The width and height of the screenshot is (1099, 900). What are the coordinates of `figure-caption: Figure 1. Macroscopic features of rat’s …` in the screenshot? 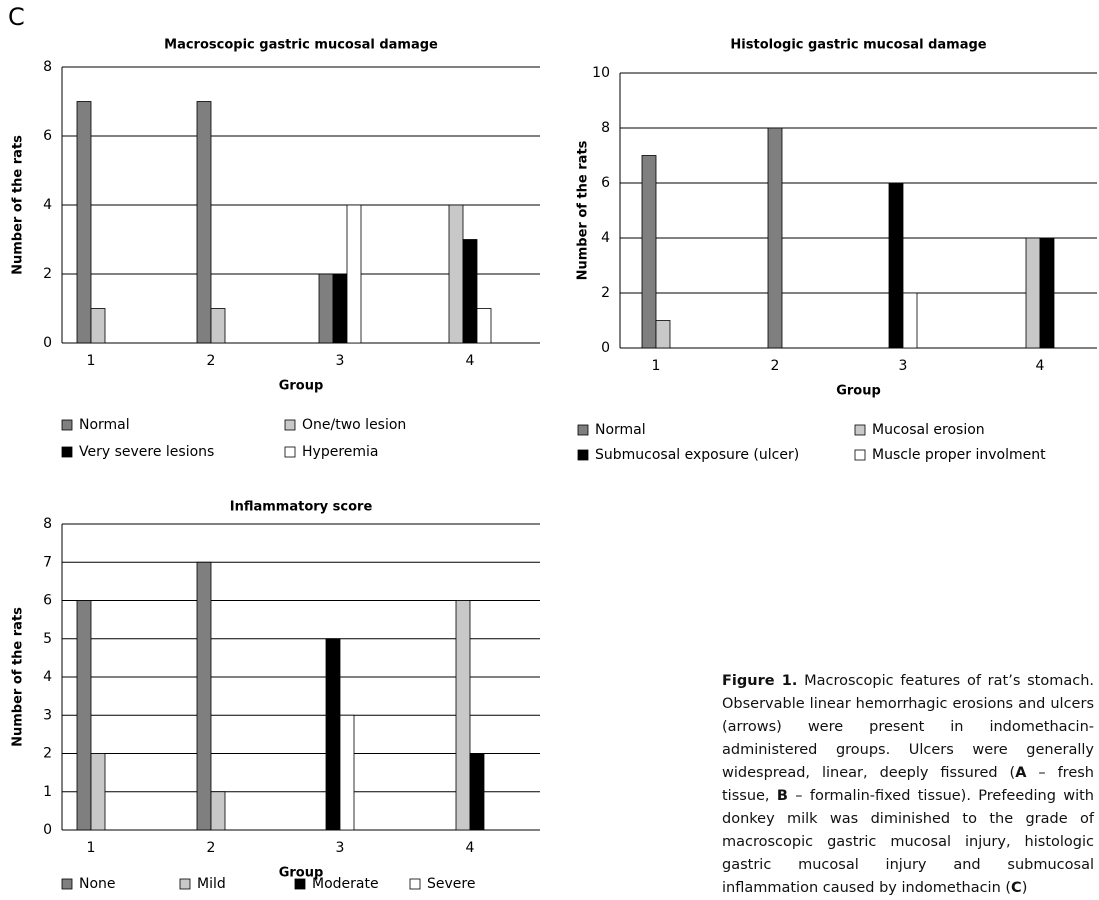 It's located at (908, 785).